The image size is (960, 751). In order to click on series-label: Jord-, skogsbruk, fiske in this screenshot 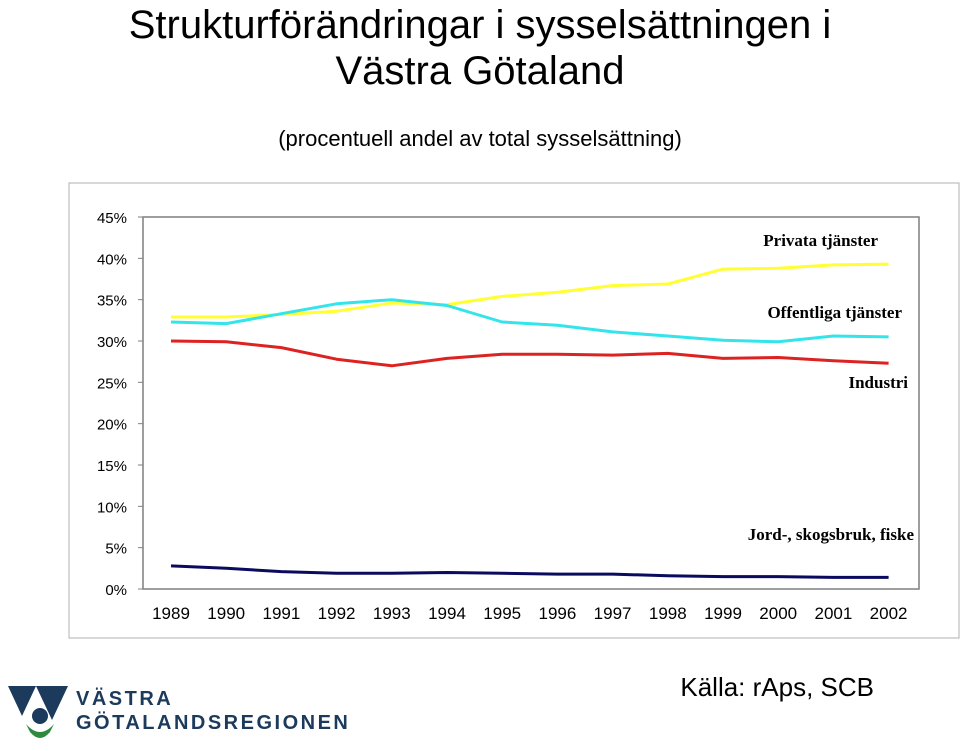, I will do `click(831, 534)`.